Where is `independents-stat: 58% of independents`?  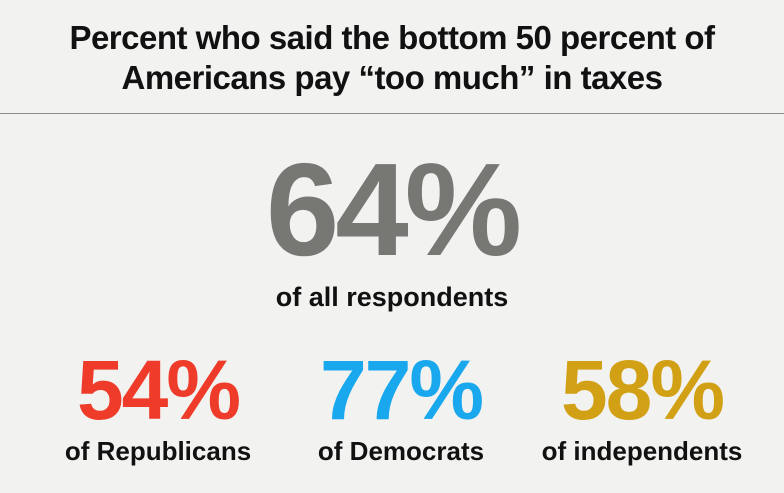
independents-stat: 58% of independents is located at coordinates (642, 407).